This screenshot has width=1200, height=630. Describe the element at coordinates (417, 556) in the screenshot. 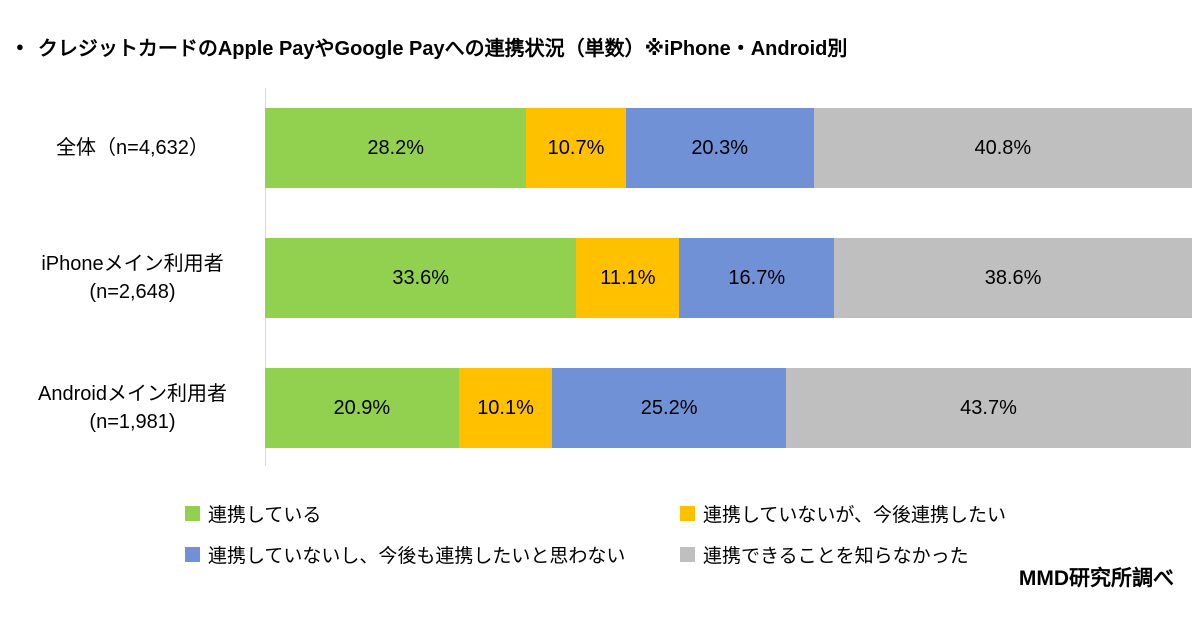

I see `legend-label: 連携していないし、今後も連携したいと思わない` at that location.